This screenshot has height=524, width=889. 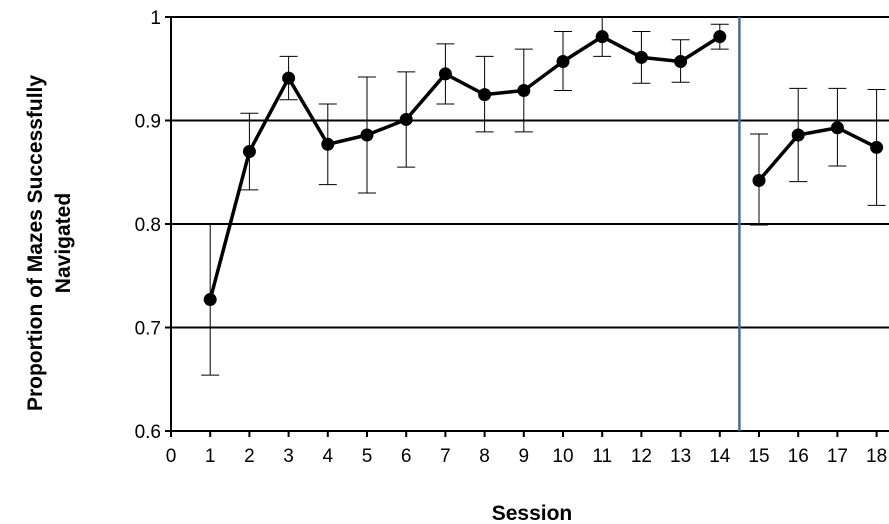 I want to click on x-tick-label-16: 16, so click(x=798, y=456).